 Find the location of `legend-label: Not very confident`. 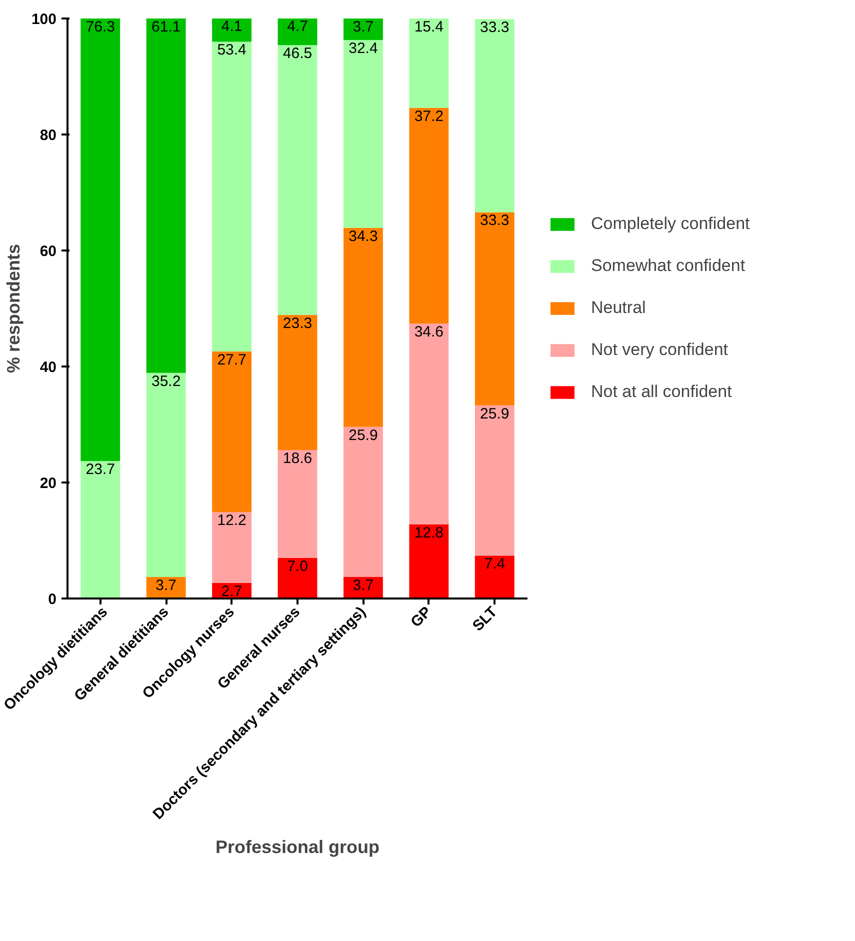

legend-label: Not very confident is located at coordinates (659, 350).